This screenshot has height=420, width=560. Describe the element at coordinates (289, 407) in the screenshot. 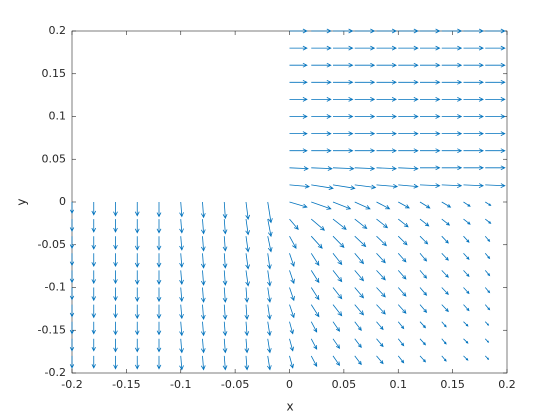

I see `x-axis-label: x` at that location.